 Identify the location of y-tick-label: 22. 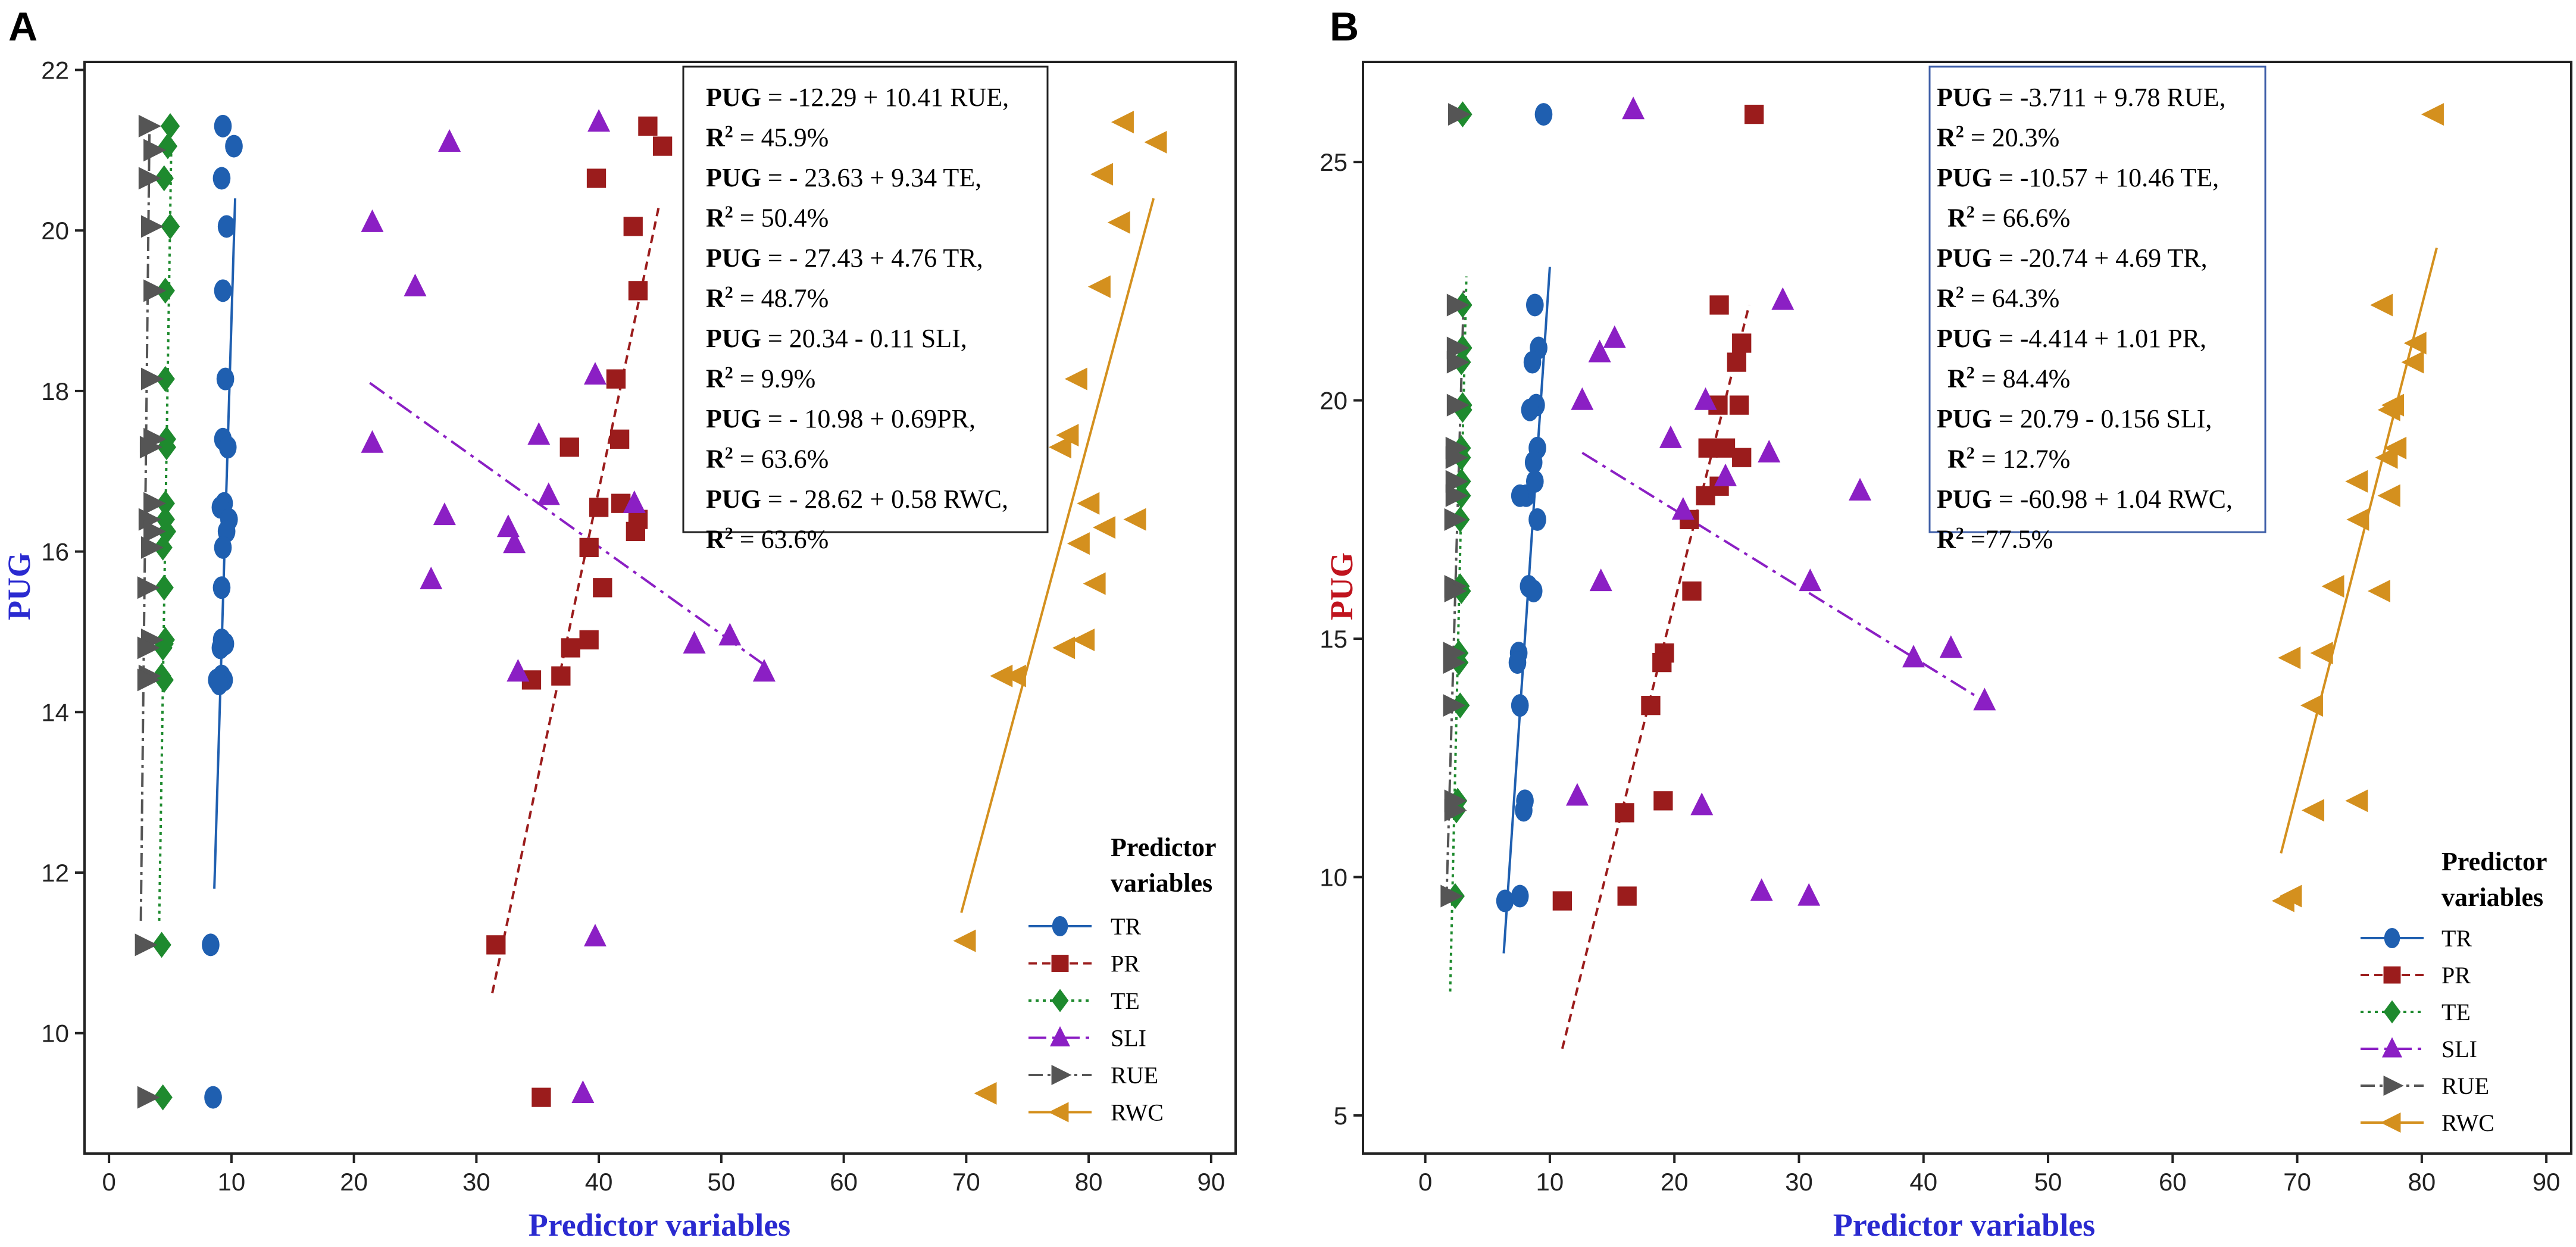
(55, 70).